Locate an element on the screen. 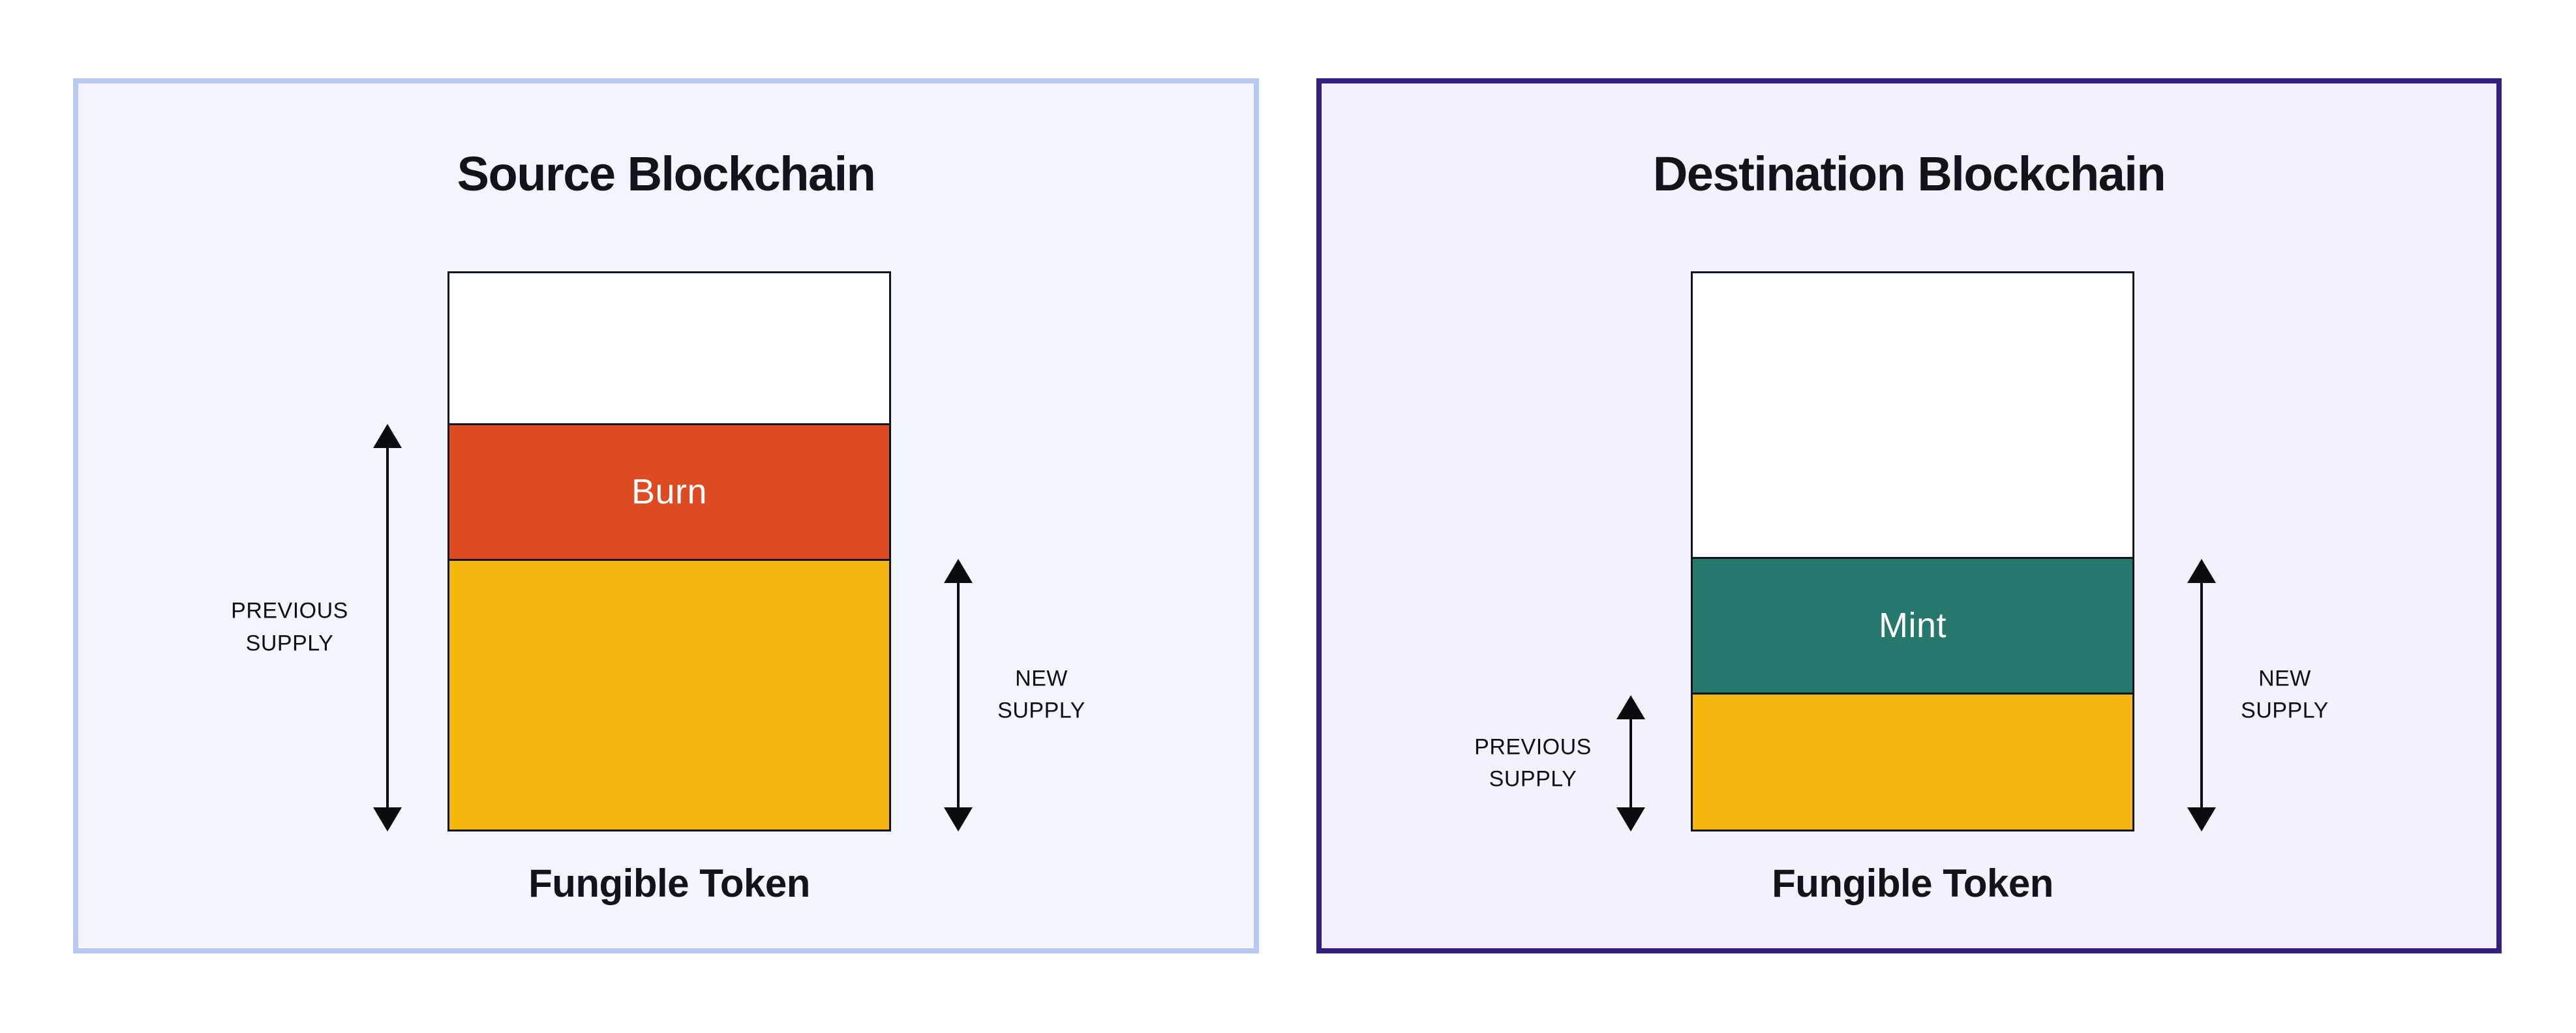  mint-label: Mint is located at coordinates (1912, 626).